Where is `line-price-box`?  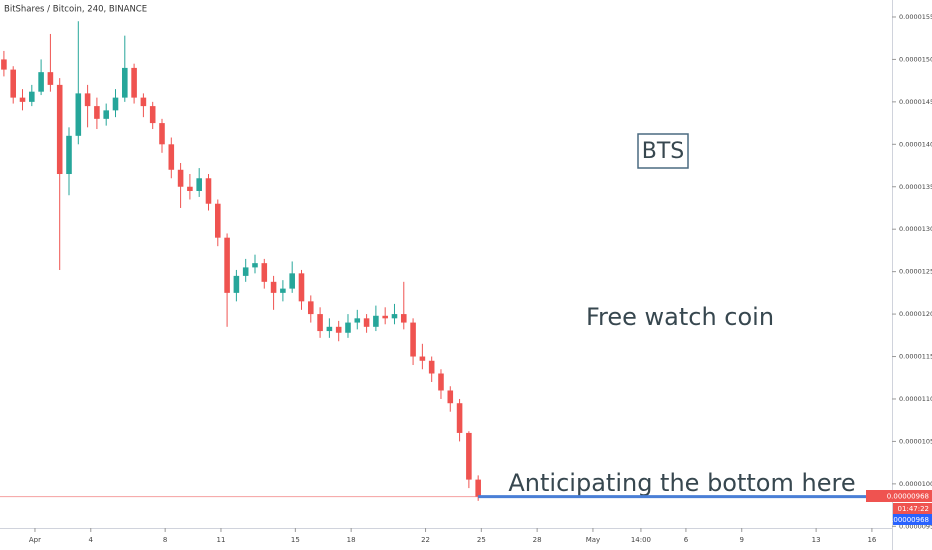
line-price-box is located at coordinates (912, 519).